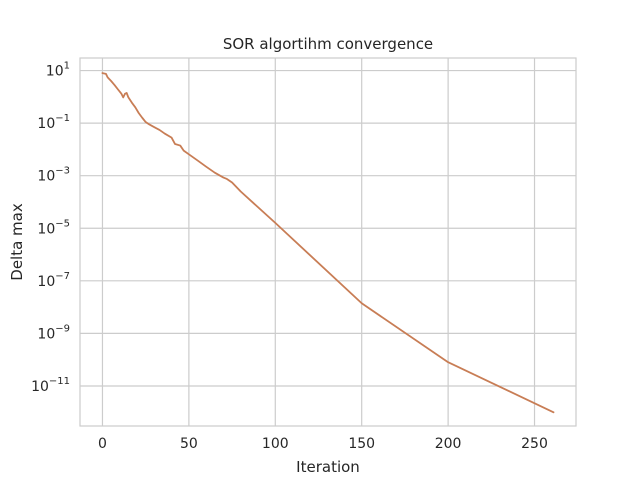  What do you see at coordinates (189, 444) in the screenshot?
I see `x-tick-label: 50` at bounding box center [189, 444].